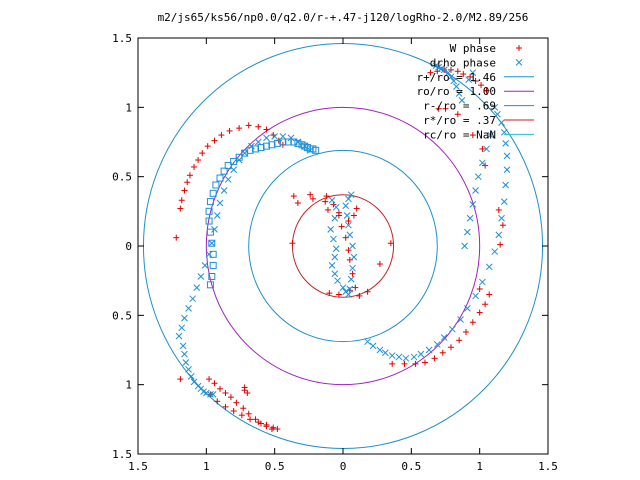 The width and height of the screenshot is (640, 480). Describe the element at coordinates (473, 48) in the screenshot. I see `legend-label: W phase` at that location.